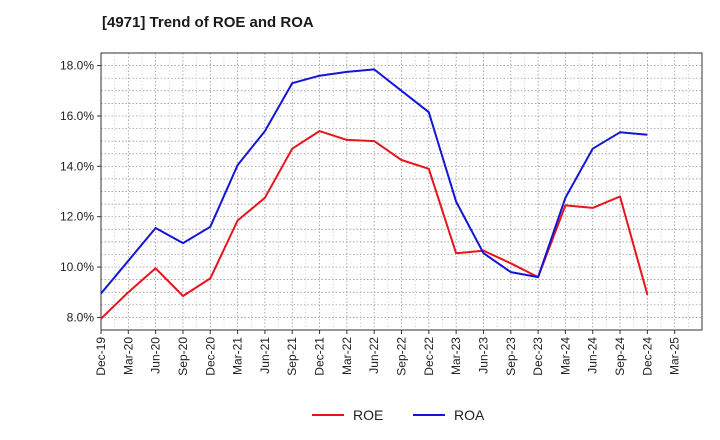 This screenshot has height=440, width=720. Describe the element at coordinates (183, 356) in the screenshot. I see `x-tick-label: Sep-20` at that location.